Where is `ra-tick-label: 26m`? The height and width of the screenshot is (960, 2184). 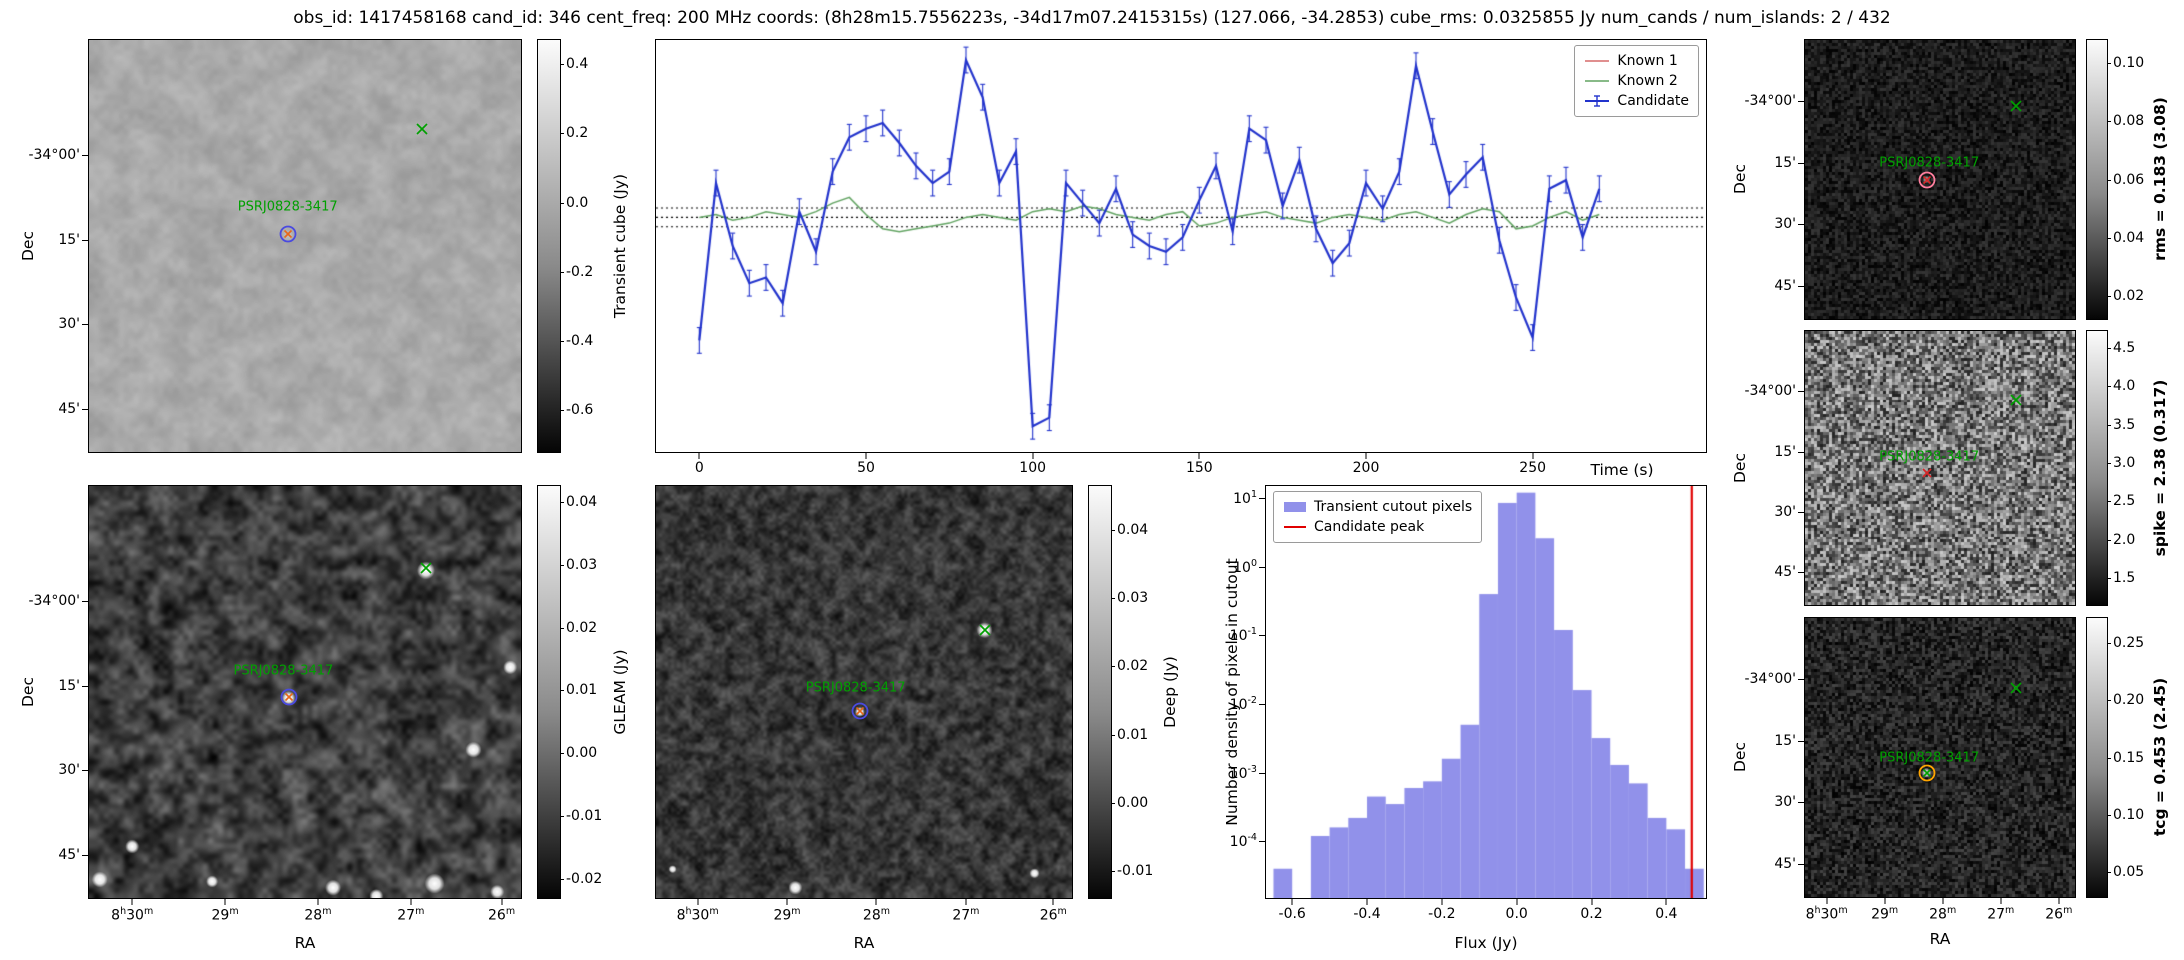
ra-tick-label: 26m is located at coordinates (1053, 915).